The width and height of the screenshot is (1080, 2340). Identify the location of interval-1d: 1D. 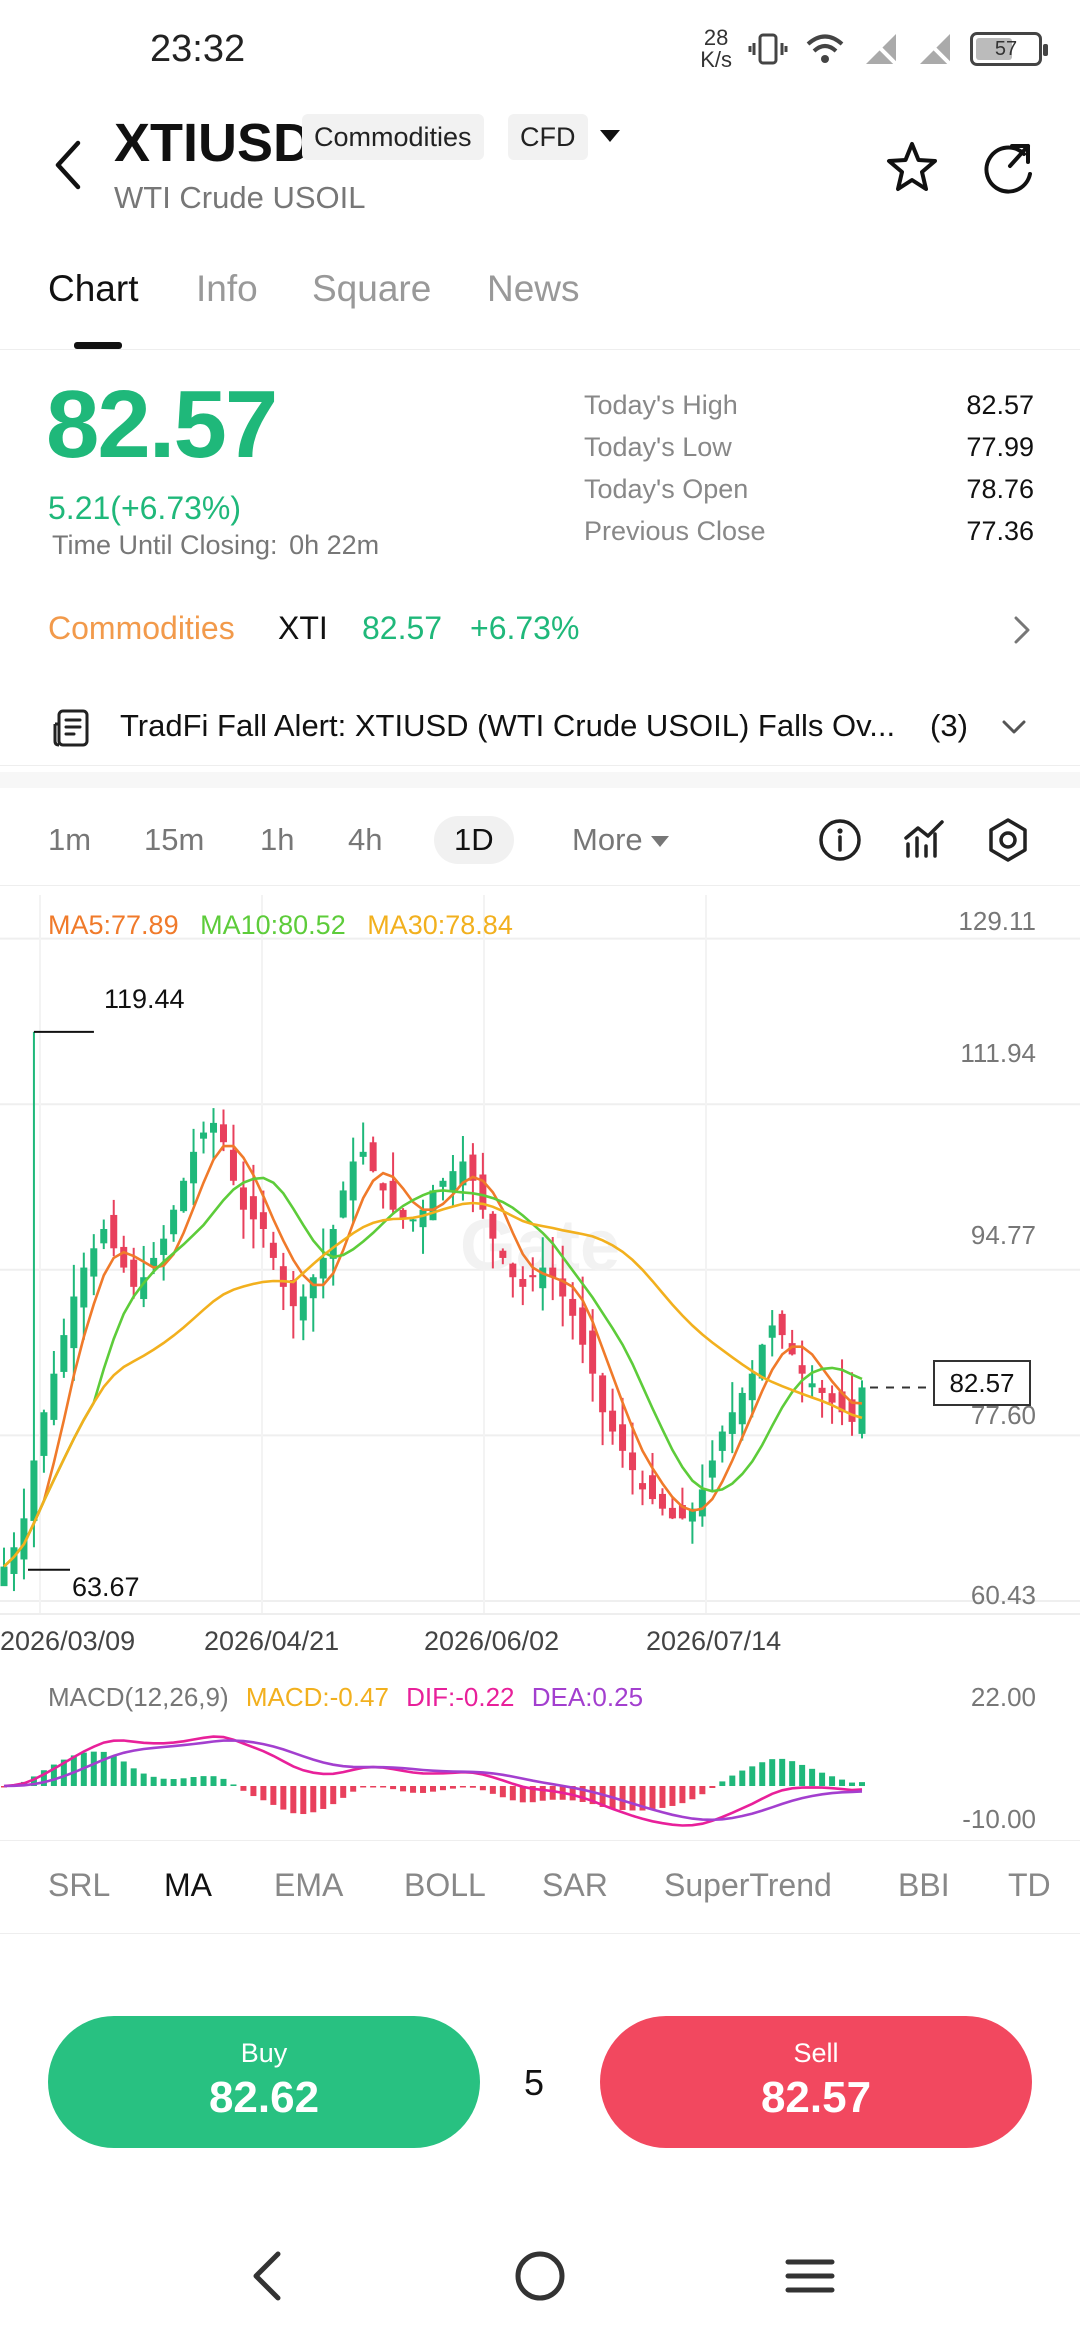
(474, 840).